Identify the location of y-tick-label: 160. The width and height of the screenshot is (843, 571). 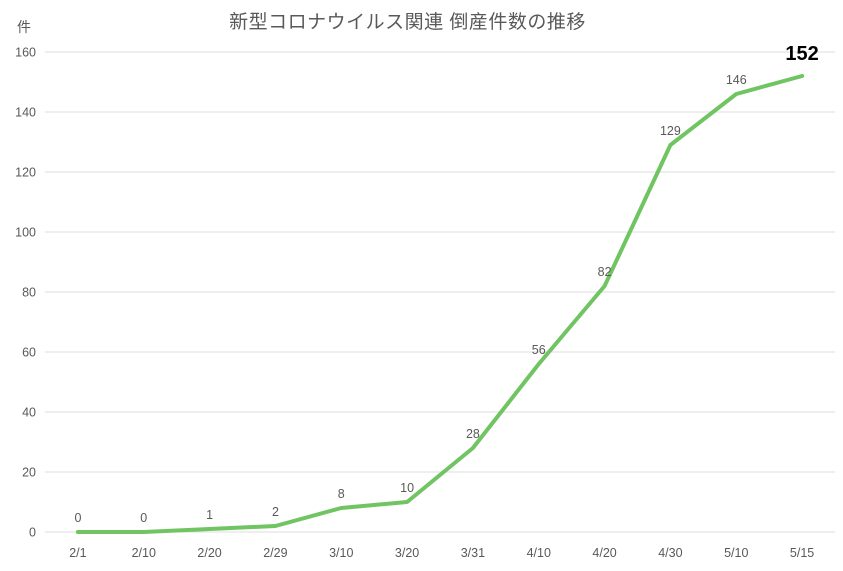
(25, 53).